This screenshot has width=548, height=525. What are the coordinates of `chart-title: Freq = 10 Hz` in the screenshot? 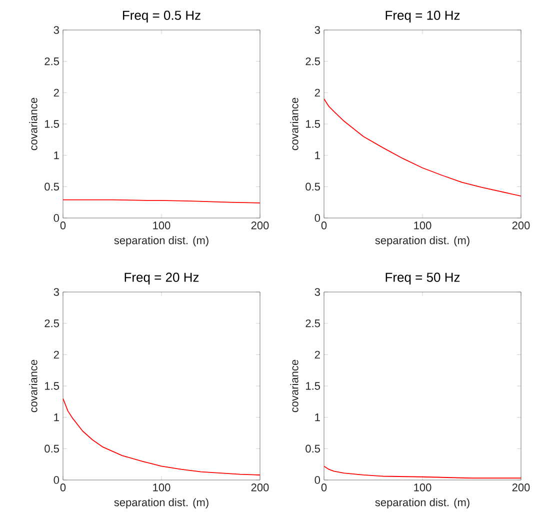 It's located at (423, 16).